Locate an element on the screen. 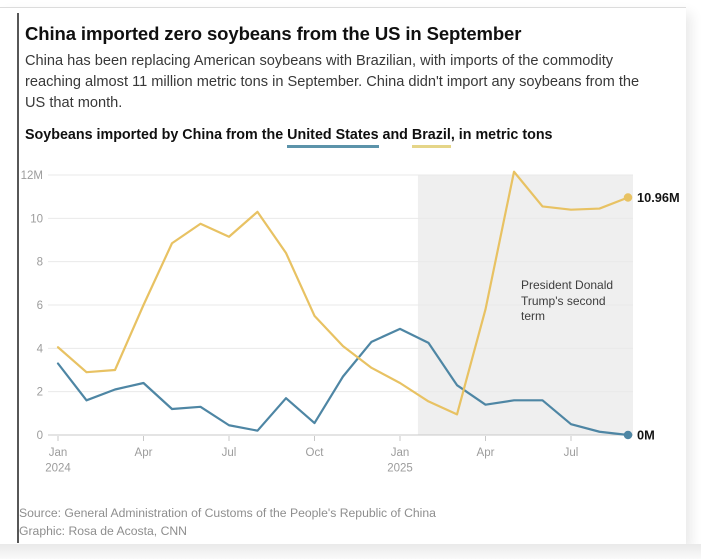 The width and height of the screenshot is (701, 559). bottom-shadow is located at coordinates (350, 551).